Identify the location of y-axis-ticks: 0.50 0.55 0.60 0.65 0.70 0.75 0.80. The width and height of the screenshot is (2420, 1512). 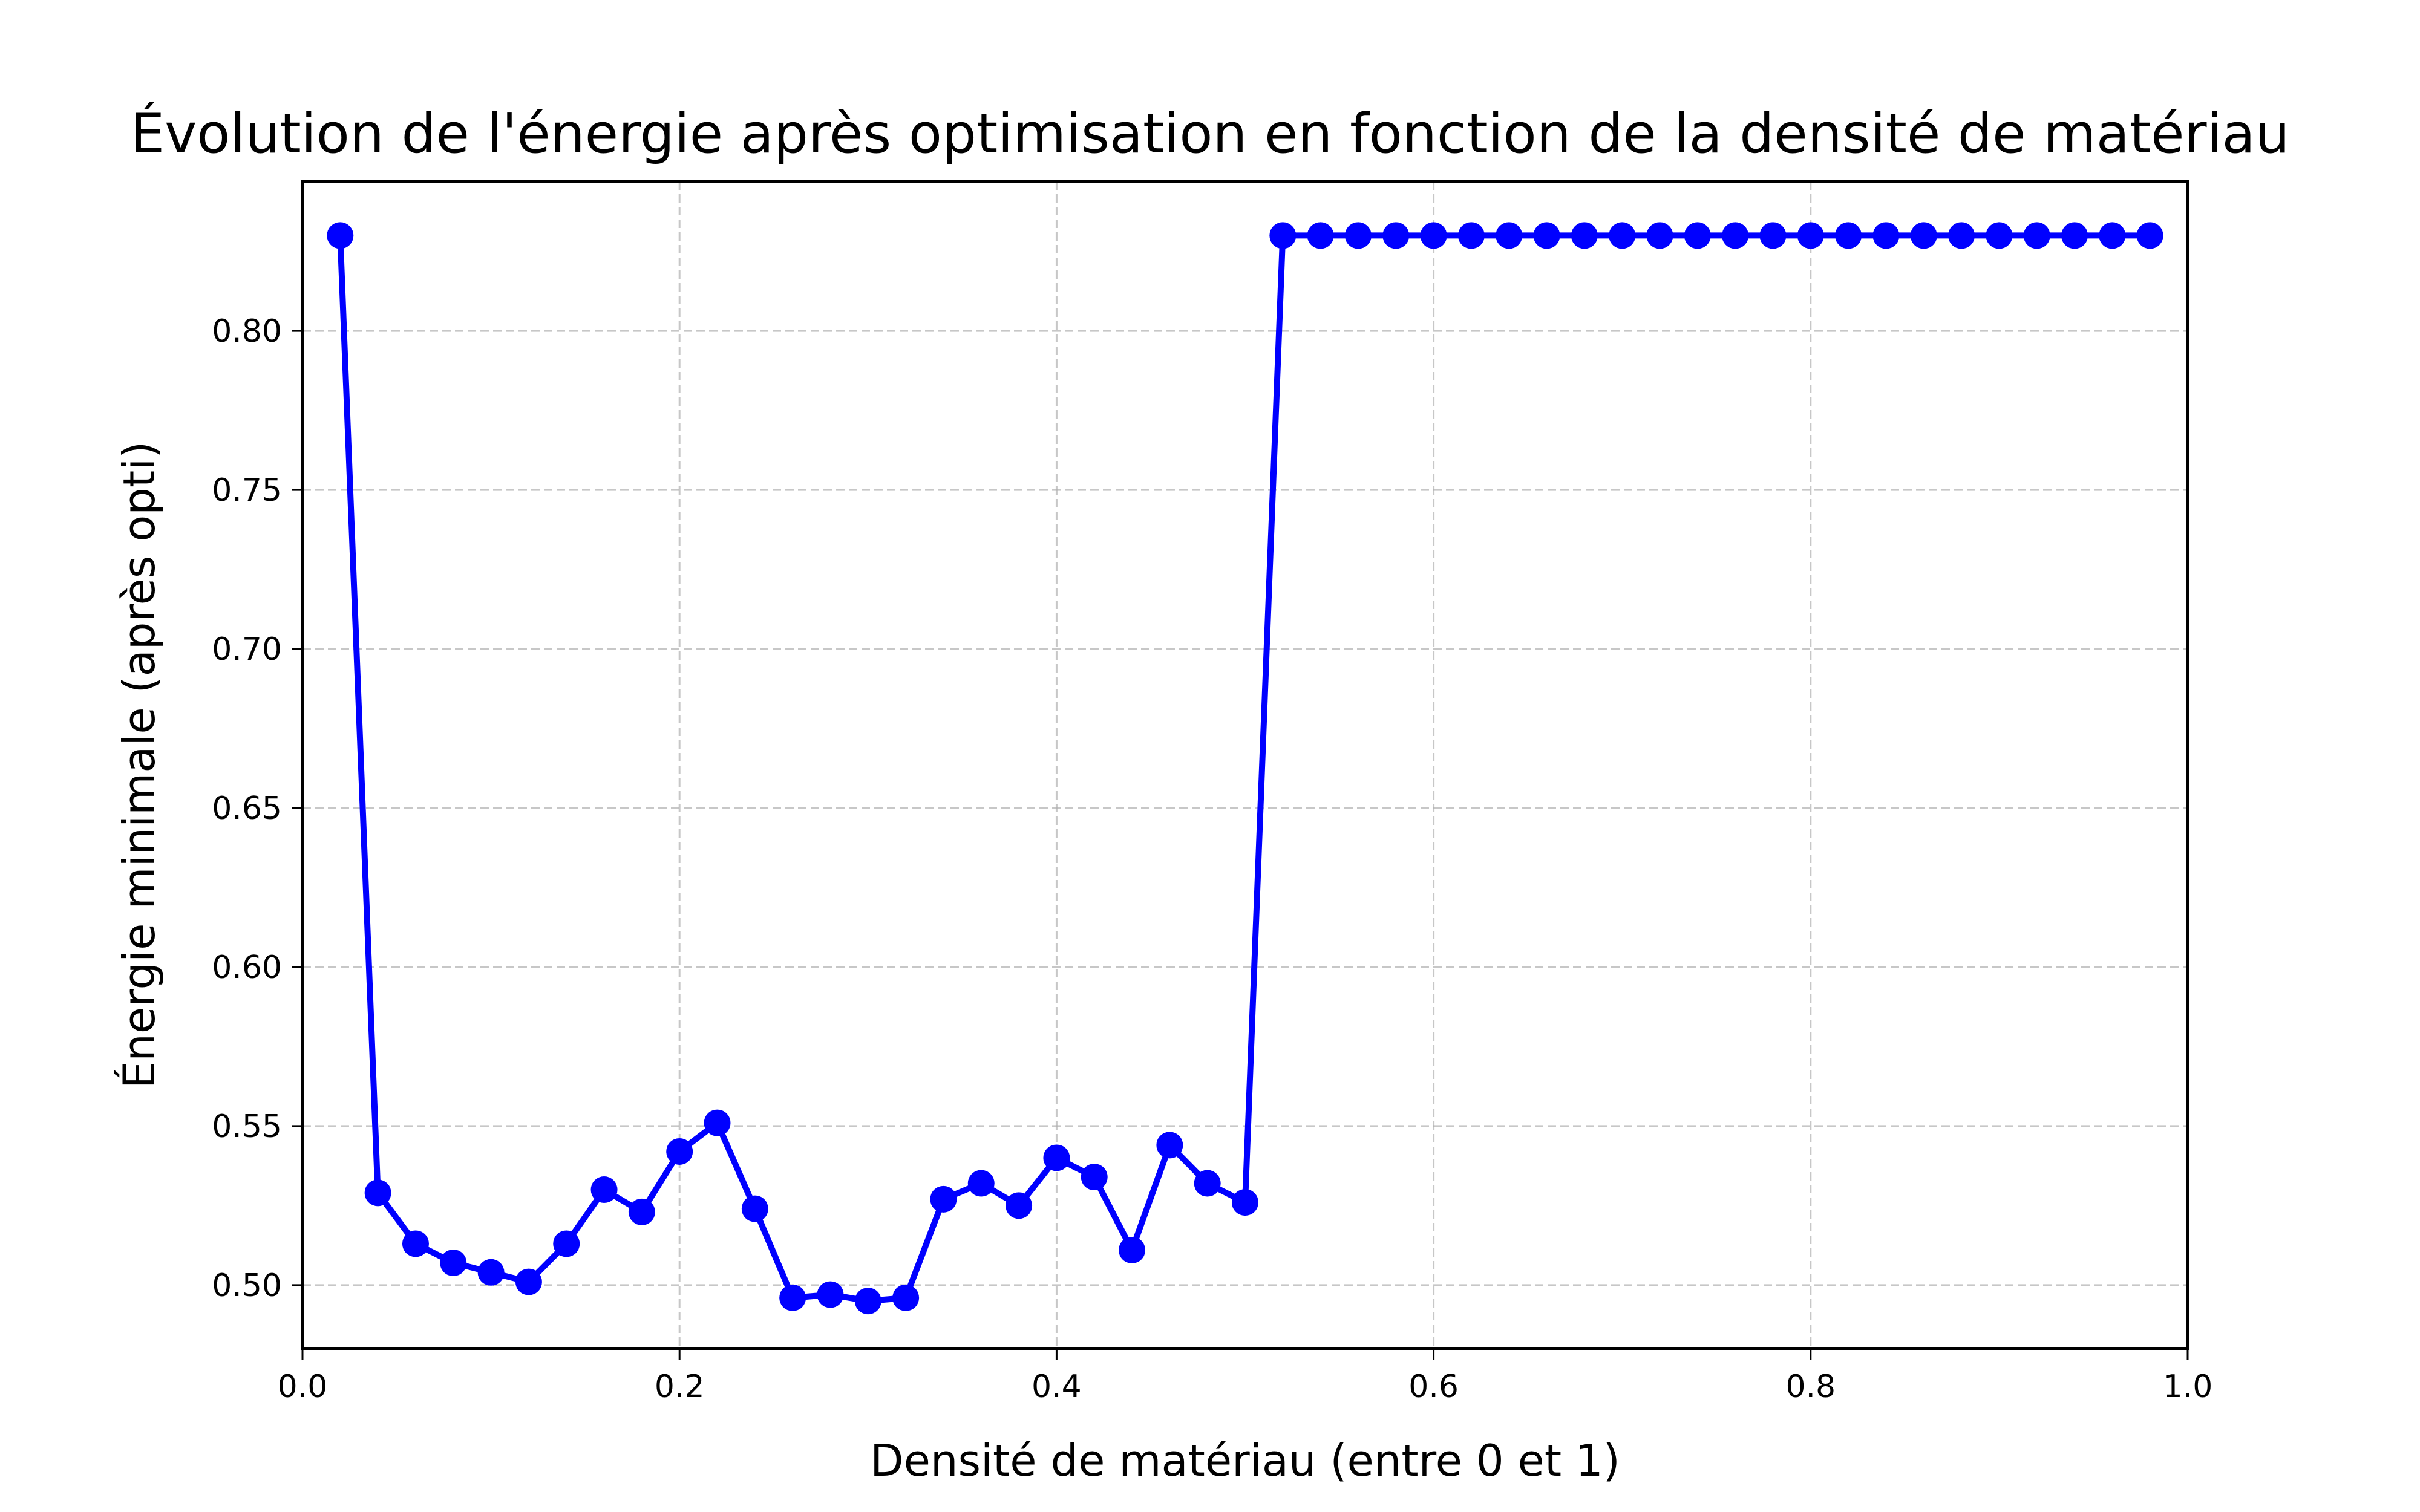
(257, 809).